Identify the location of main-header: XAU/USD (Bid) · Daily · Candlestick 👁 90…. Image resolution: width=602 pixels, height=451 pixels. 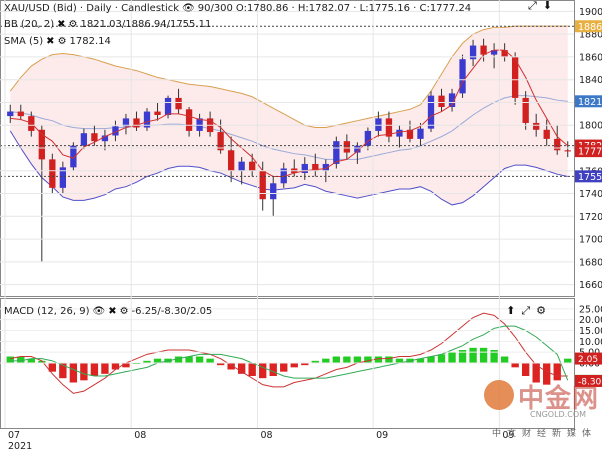
(237, 8).